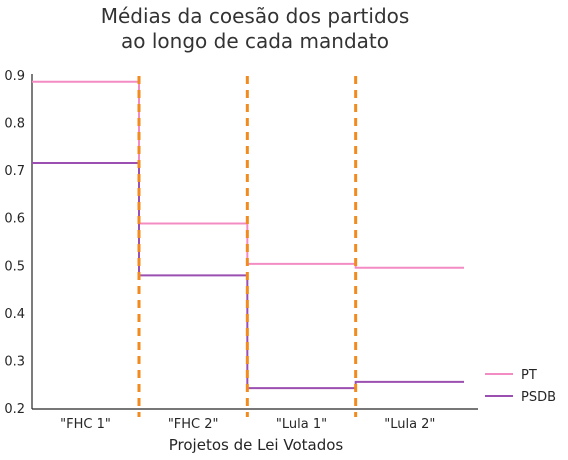 The height and width of the screenshot is (460, 568). Describe the element at coordinates (256, 445) in the screenshot. I see `x-axis-label: Projetos de Lei Votados` at that location.